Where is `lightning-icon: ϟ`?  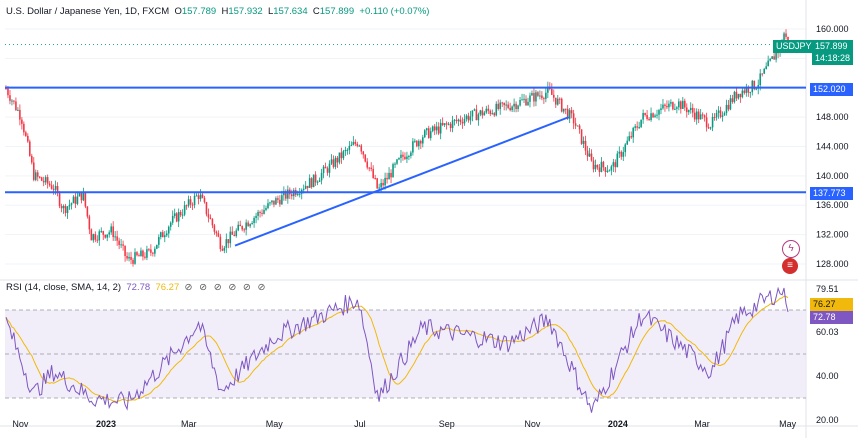
lightning-icon: ϟ is located at coordinates (791, 249).